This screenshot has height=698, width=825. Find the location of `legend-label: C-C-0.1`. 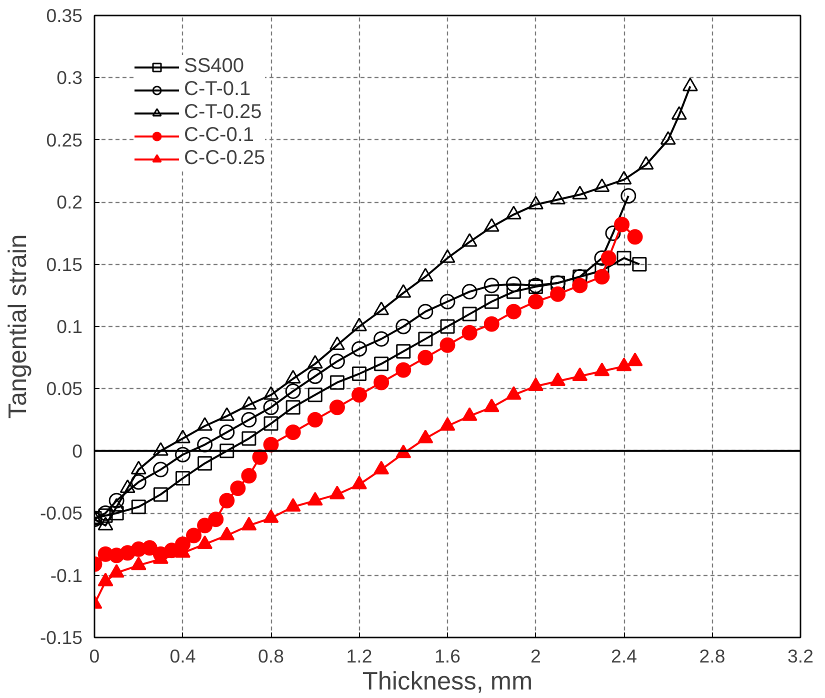

legend-label: C-C-0.1 is located at coordinates (219, 135).